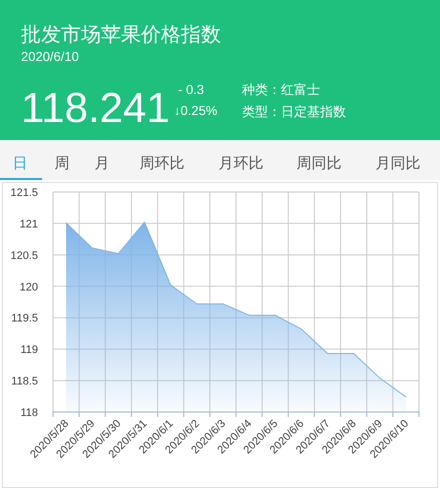  I want to click on text: 日, so click(20, 163).